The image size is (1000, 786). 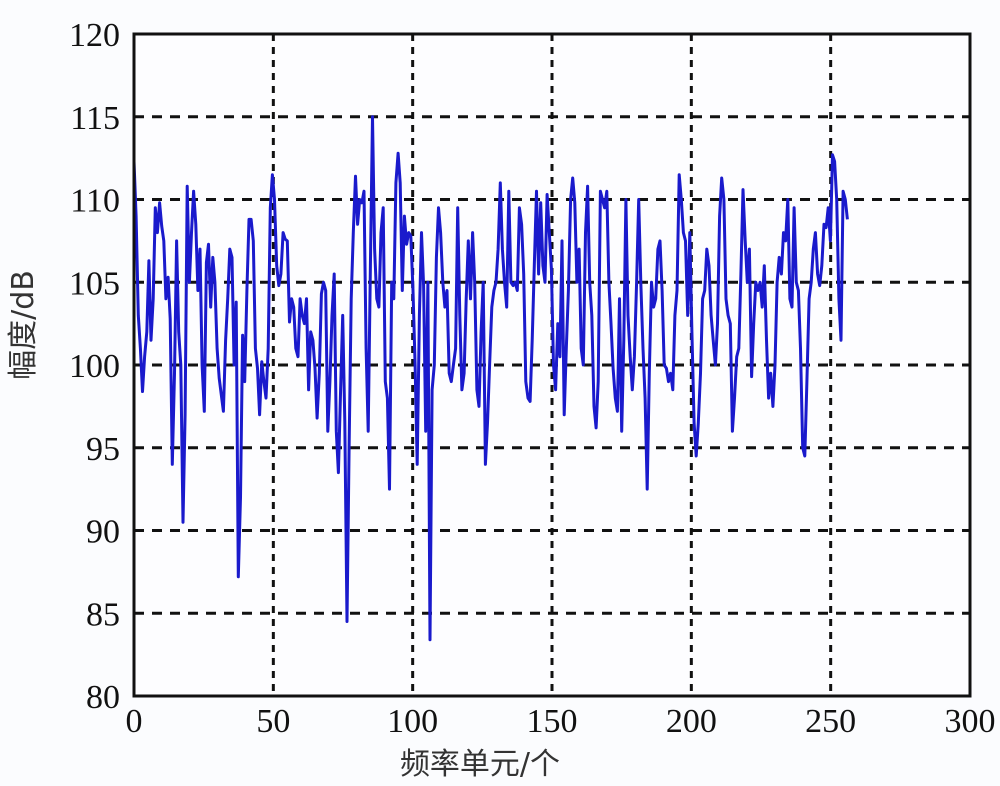 I want to click on x-axis-ticks: 0 50 100 150 200 250 300, so click(x=561, y=721).